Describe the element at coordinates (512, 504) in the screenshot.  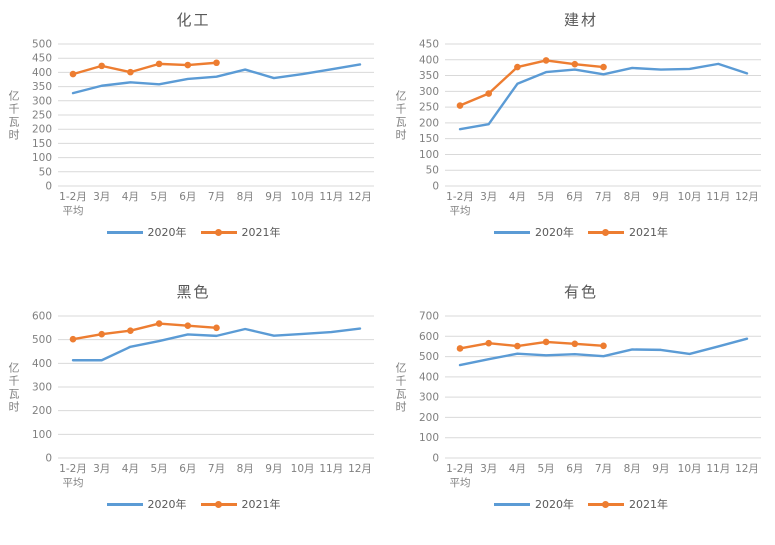
I see `line-swatch-2020` at that location.